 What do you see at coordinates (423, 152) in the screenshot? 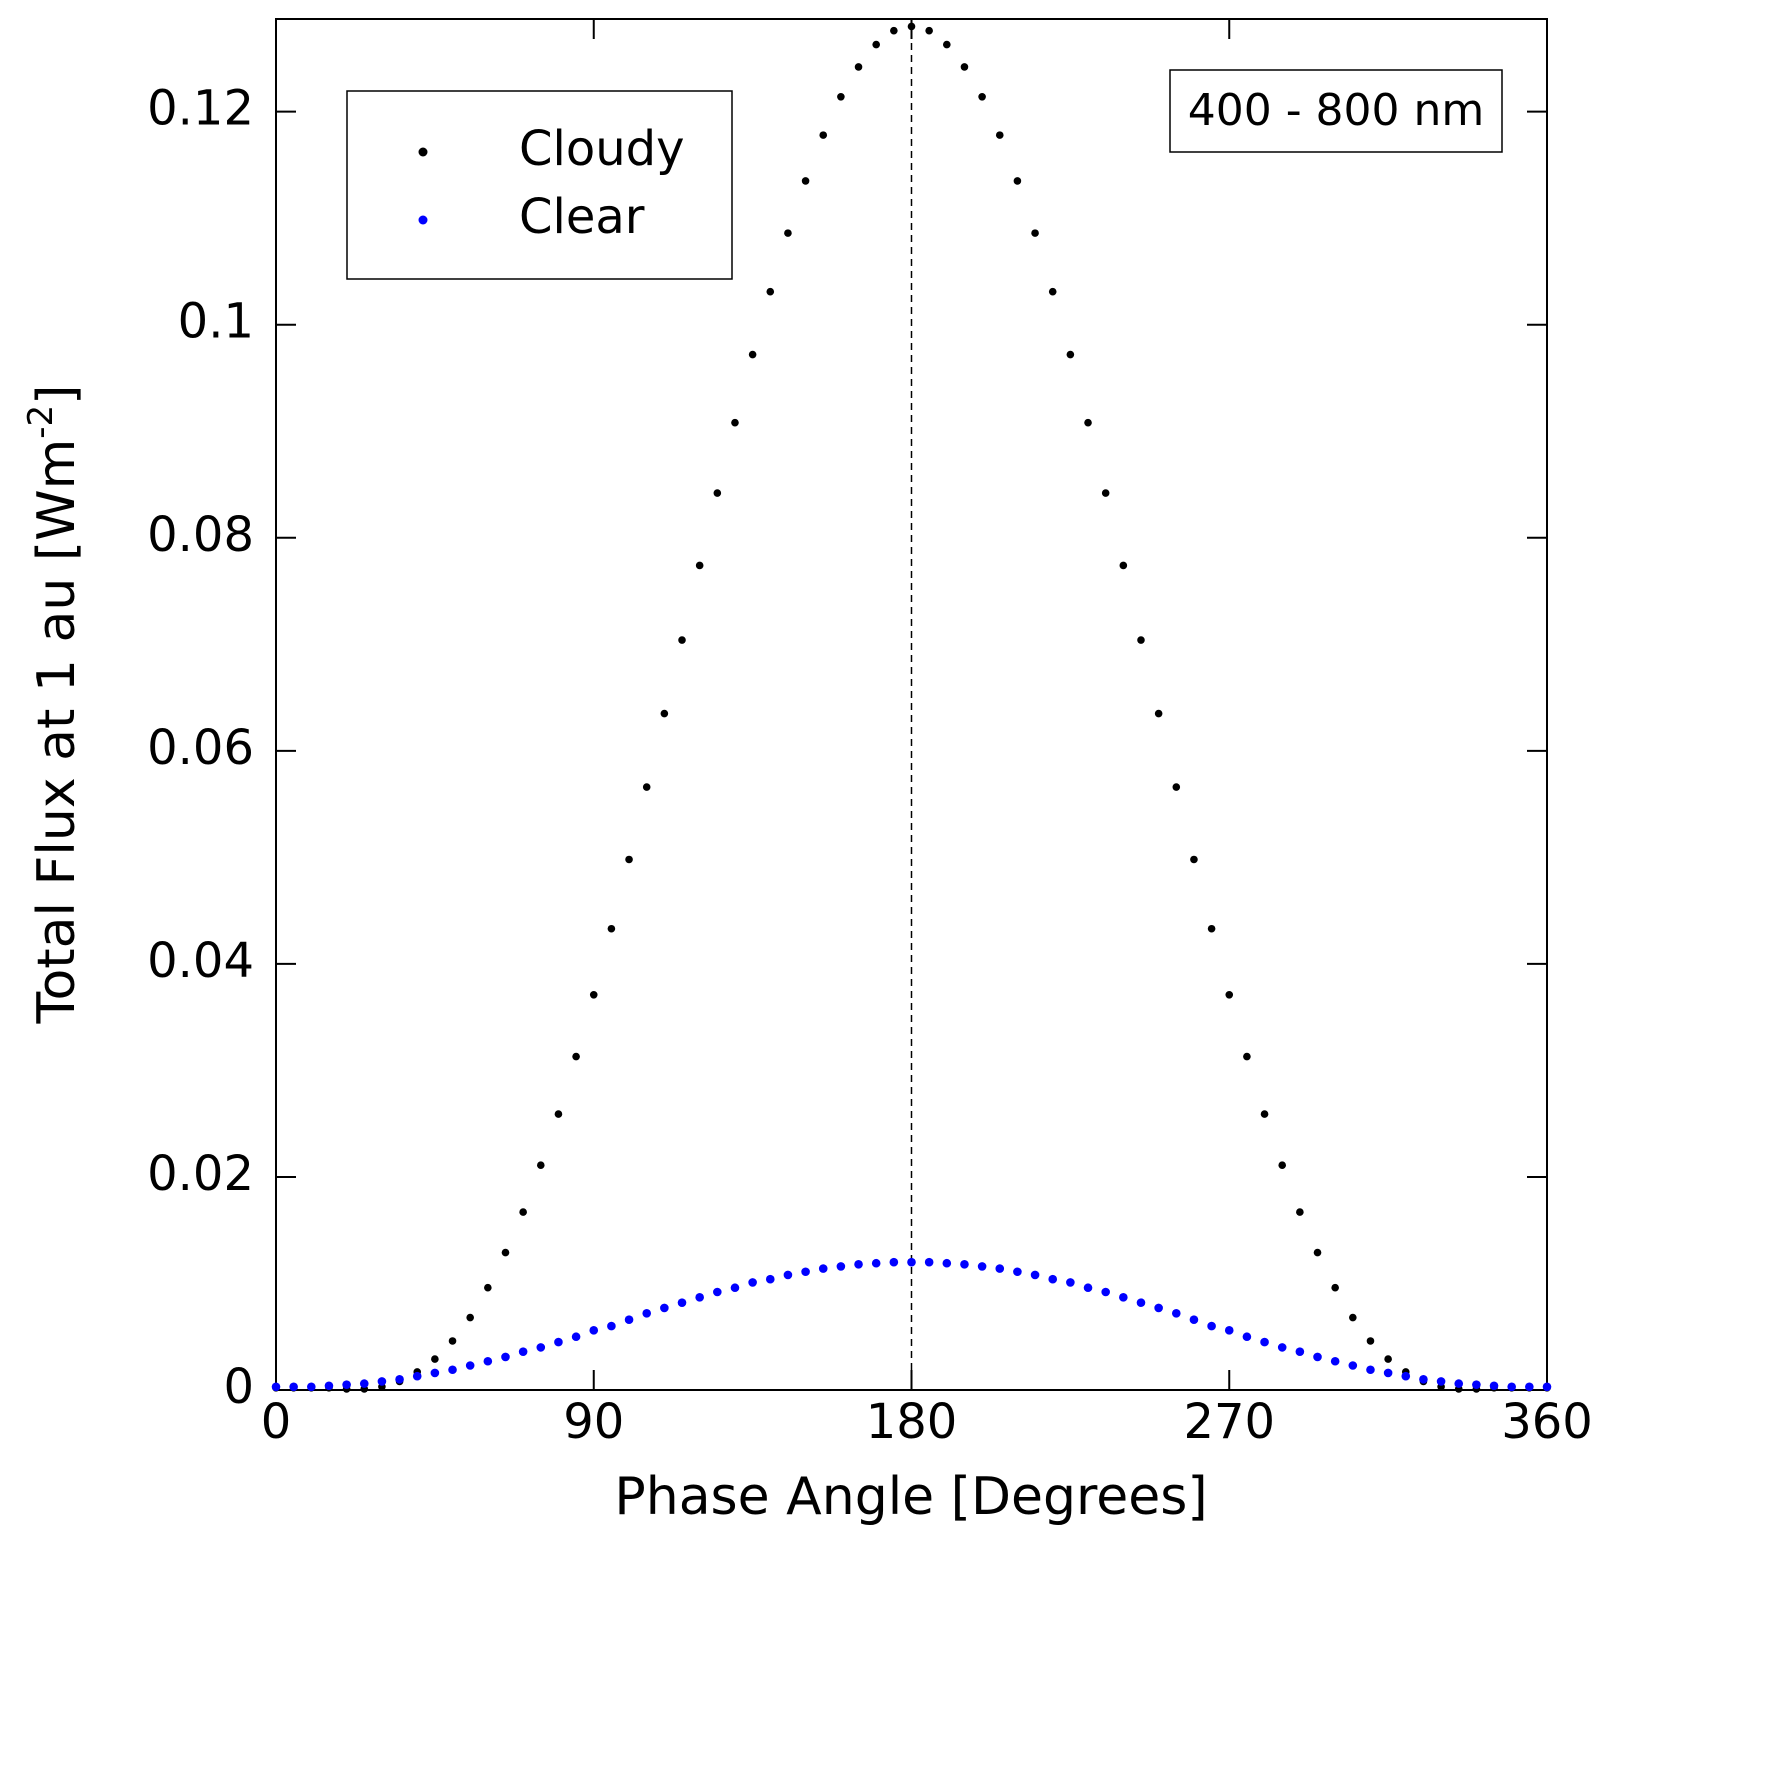
I see `legend-marker` at bounding box center [423, 152].